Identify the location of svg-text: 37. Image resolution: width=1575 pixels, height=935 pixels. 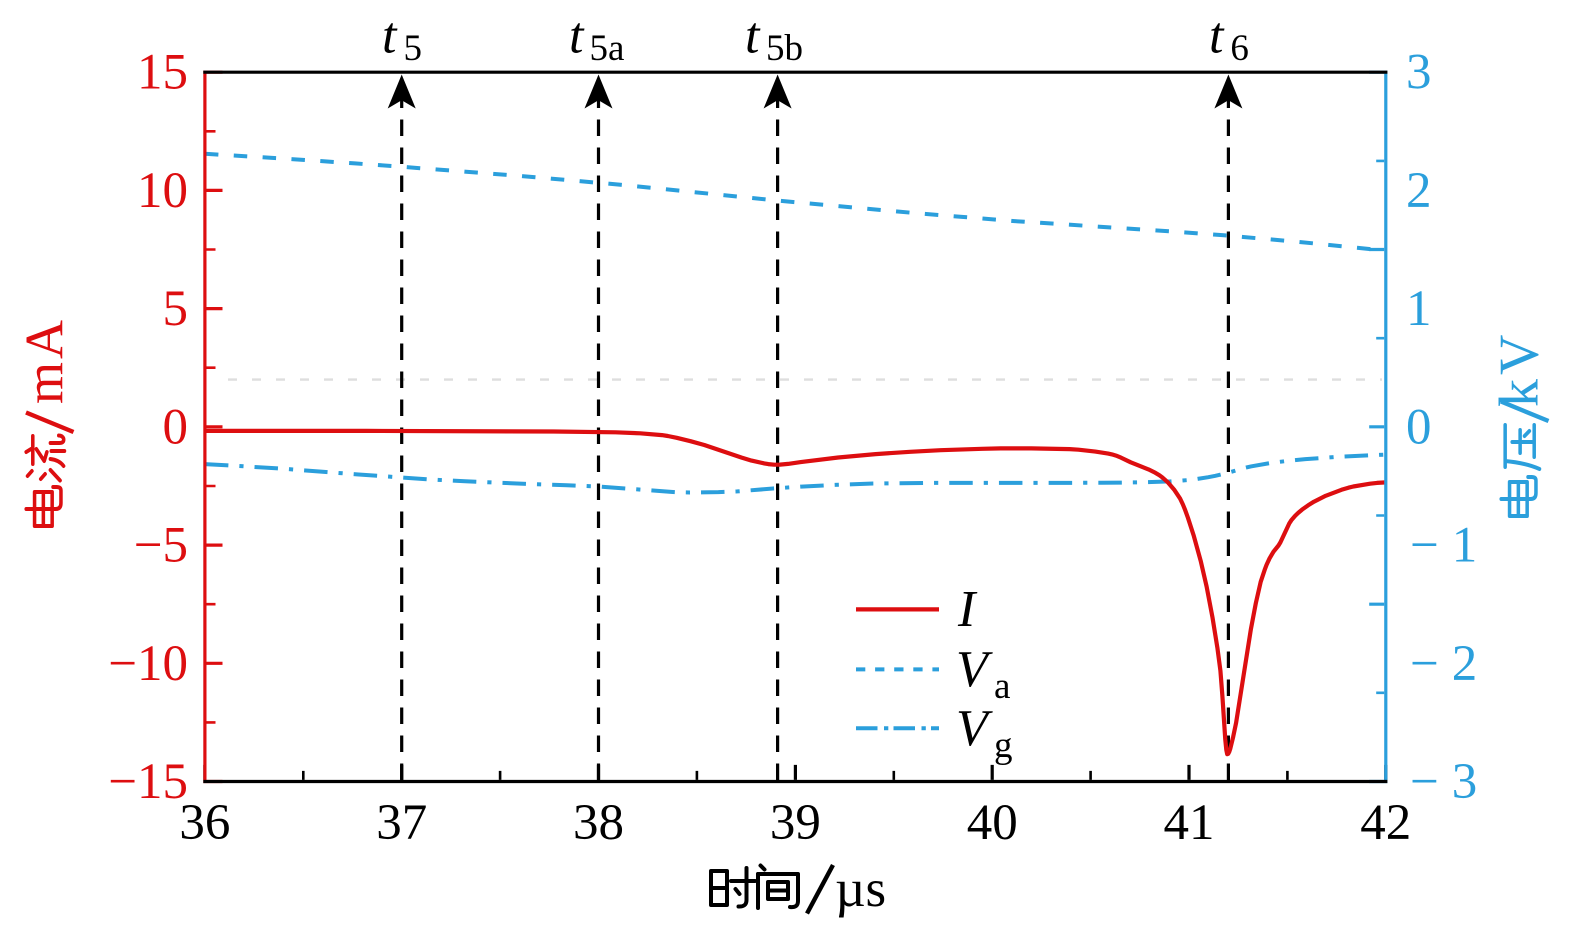
(401, 823).